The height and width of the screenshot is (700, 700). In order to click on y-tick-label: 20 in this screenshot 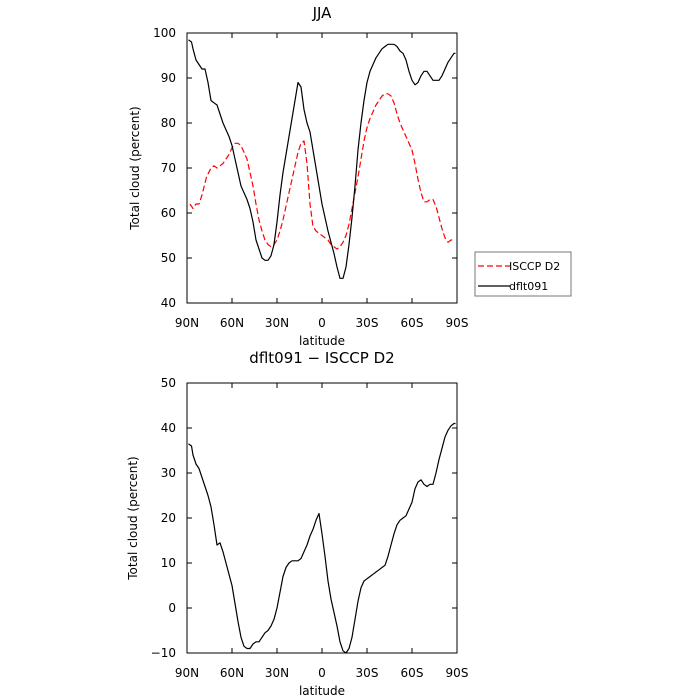, I will do `click(168, 518)`.